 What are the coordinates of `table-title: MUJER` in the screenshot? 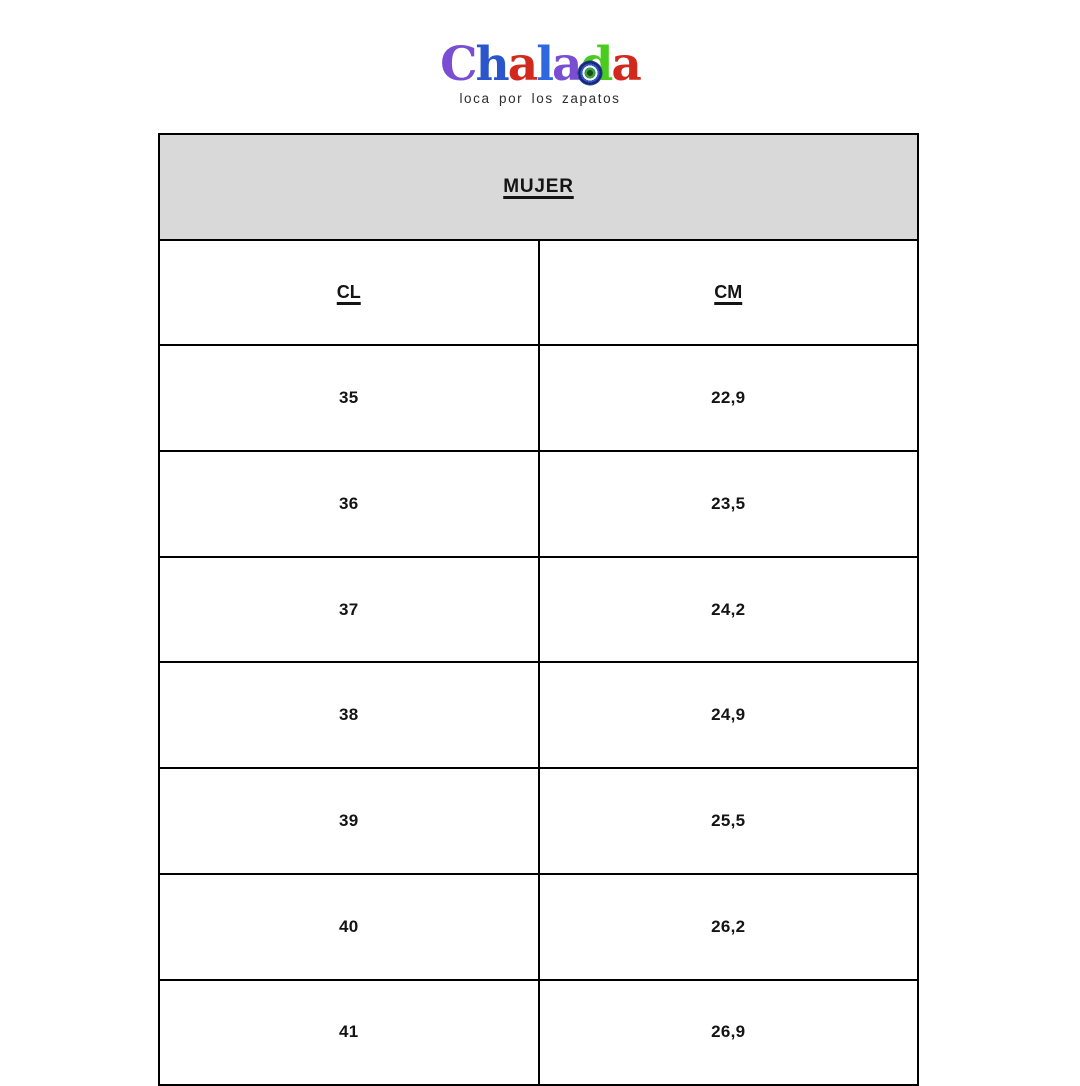 It's located at (538, 186).